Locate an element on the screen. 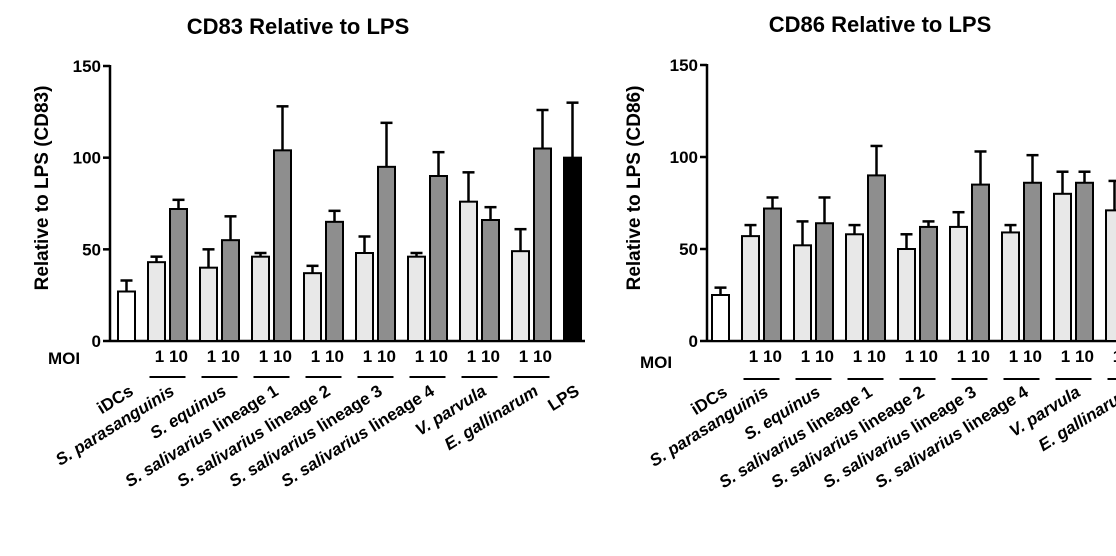 The image size is (1116, 556). cd83-y-tick-label: 150 is located at coordinates (87, 66).